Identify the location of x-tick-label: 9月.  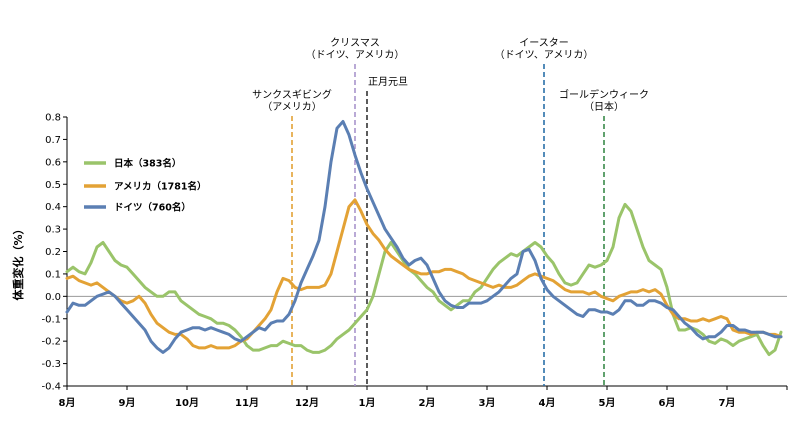
(127, 403).